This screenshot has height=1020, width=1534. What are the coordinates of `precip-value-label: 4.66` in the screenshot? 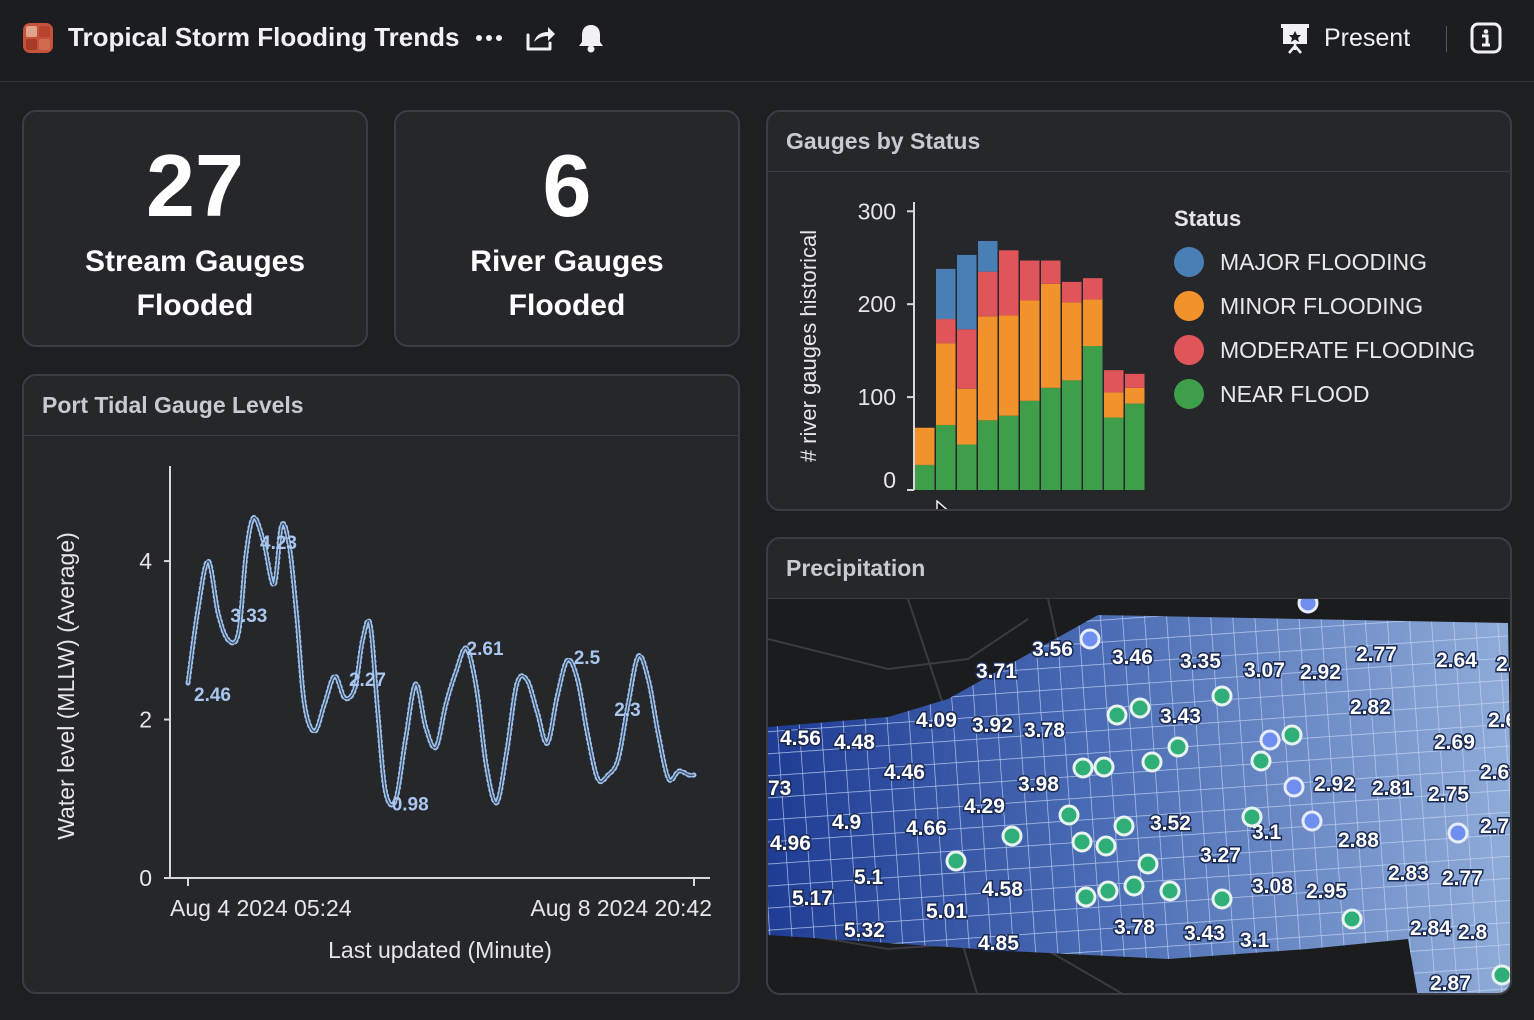 It's located at (926, 828).